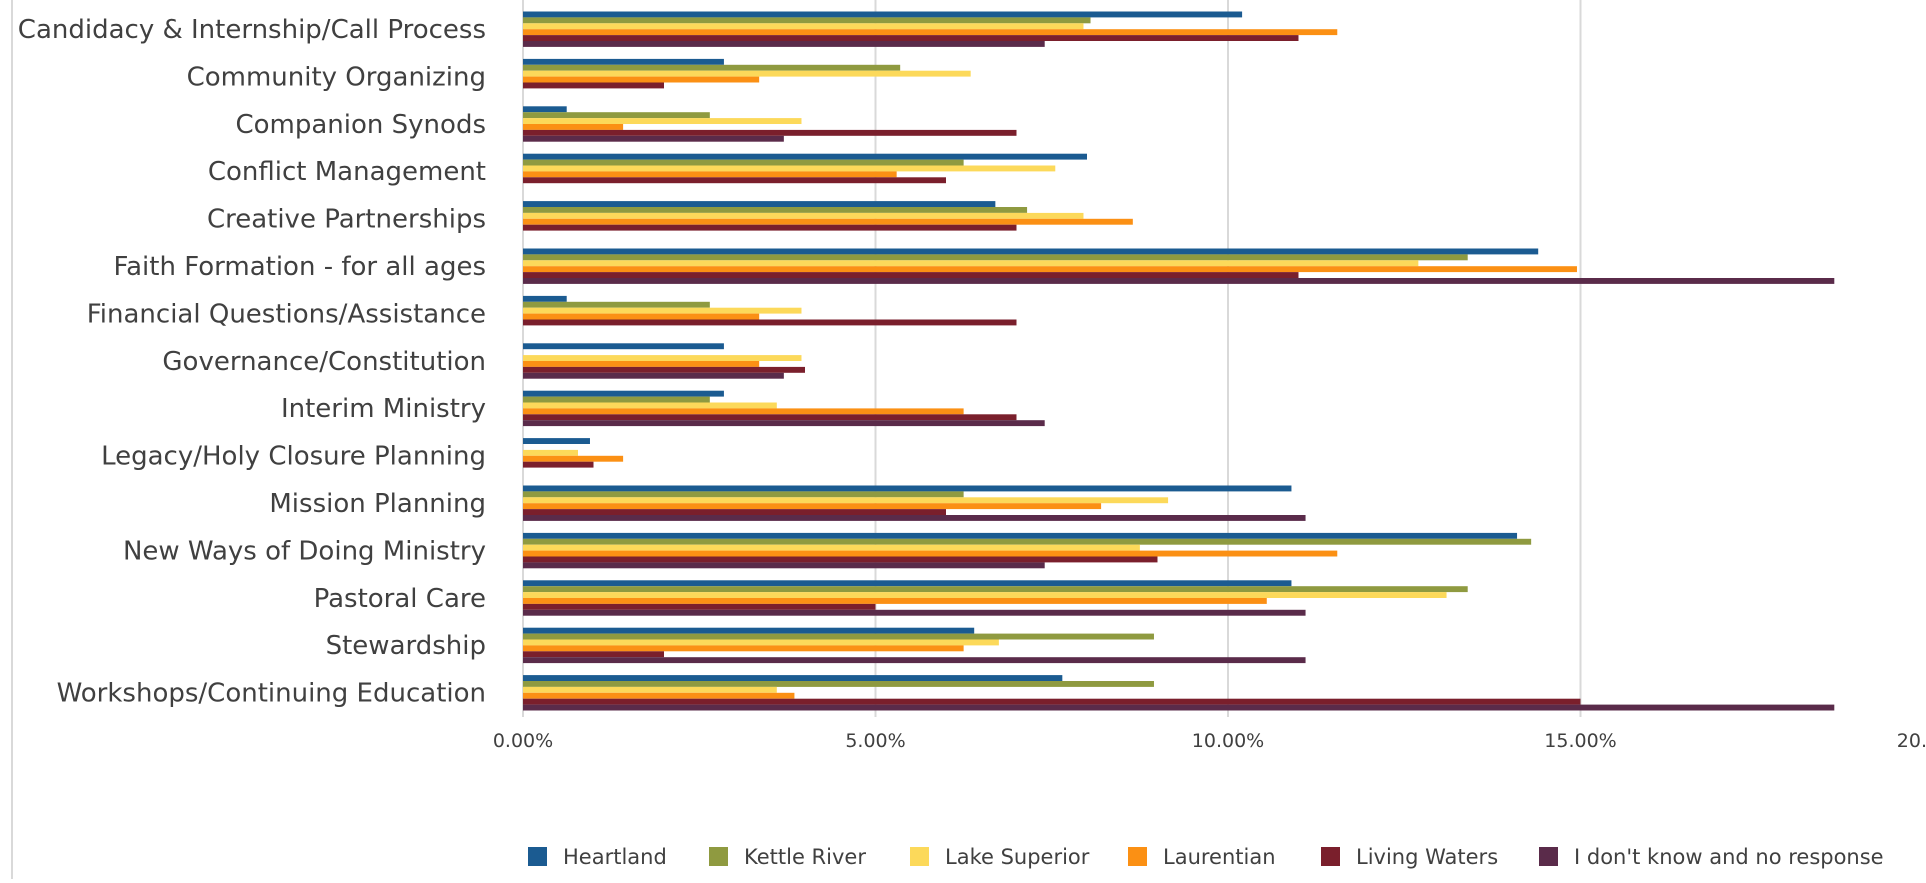  What do you see at coordinates (558, 464) in the screenshot?
I see `bar-living-waters-legacy-holy-closure-planning` at bounding box center [558, 464].